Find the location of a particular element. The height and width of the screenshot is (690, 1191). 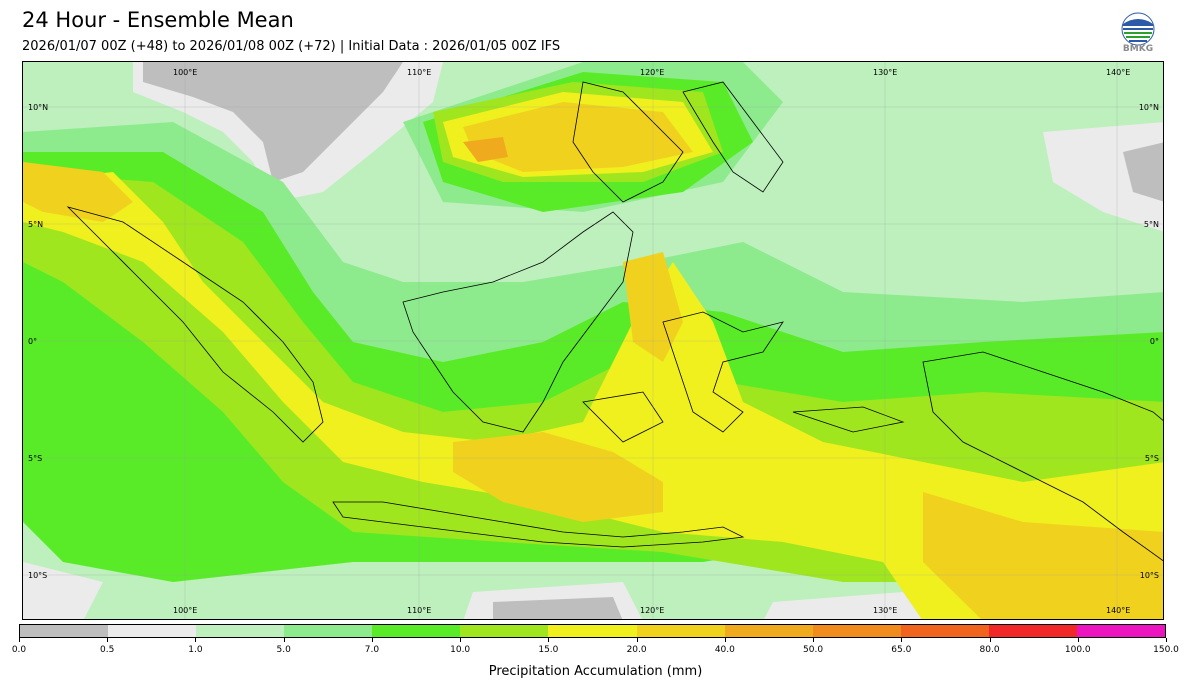

lon-label-top: 110°E is located at coordinates (419, 72).